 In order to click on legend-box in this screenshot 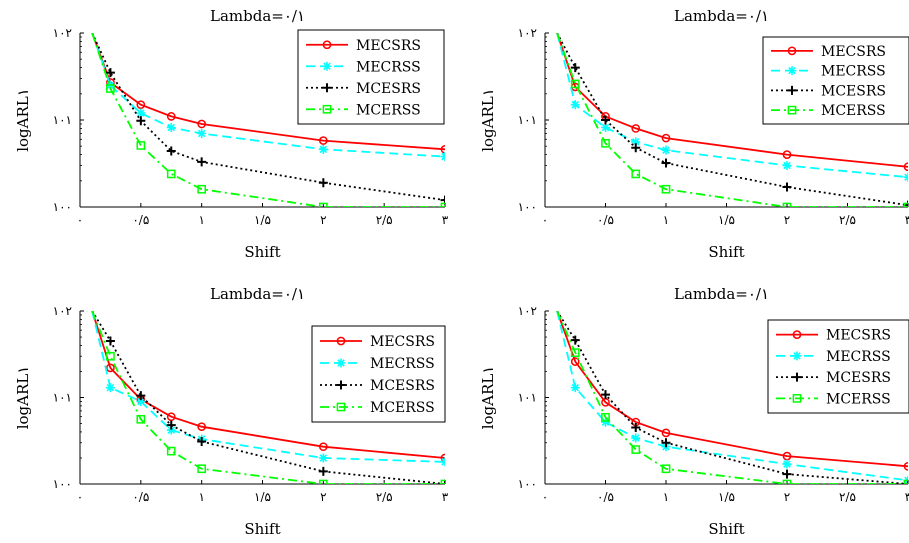, I will do `click(371, 77)`.